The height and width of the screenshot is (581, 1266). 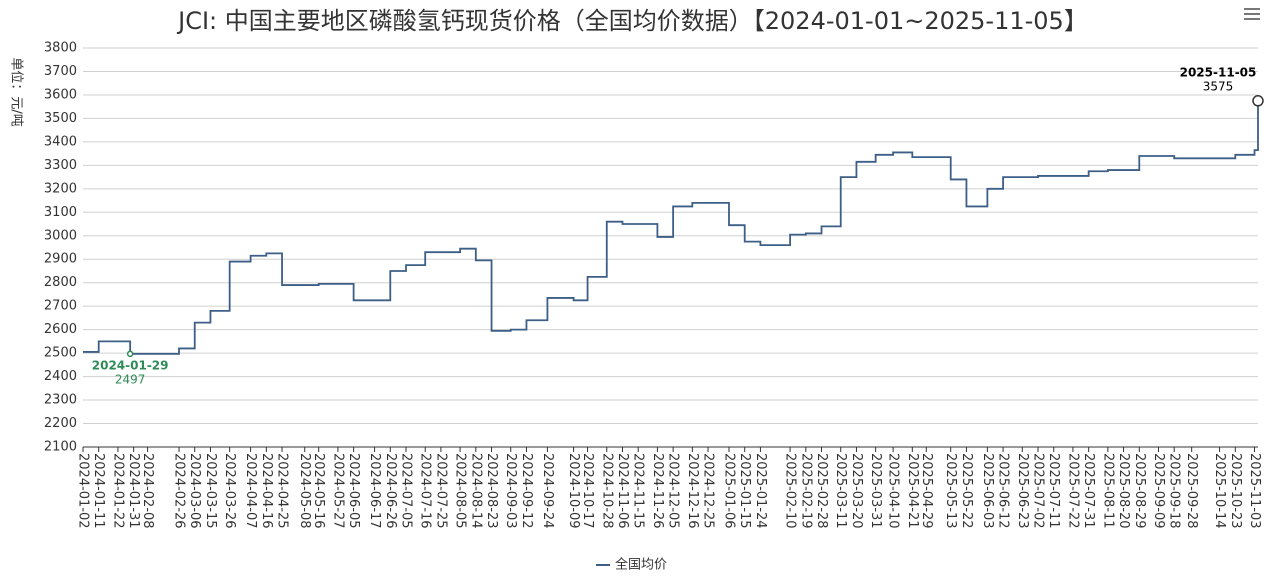 I want to click on x-tick-label: 2024-05-27, so click(x=337, y=491).